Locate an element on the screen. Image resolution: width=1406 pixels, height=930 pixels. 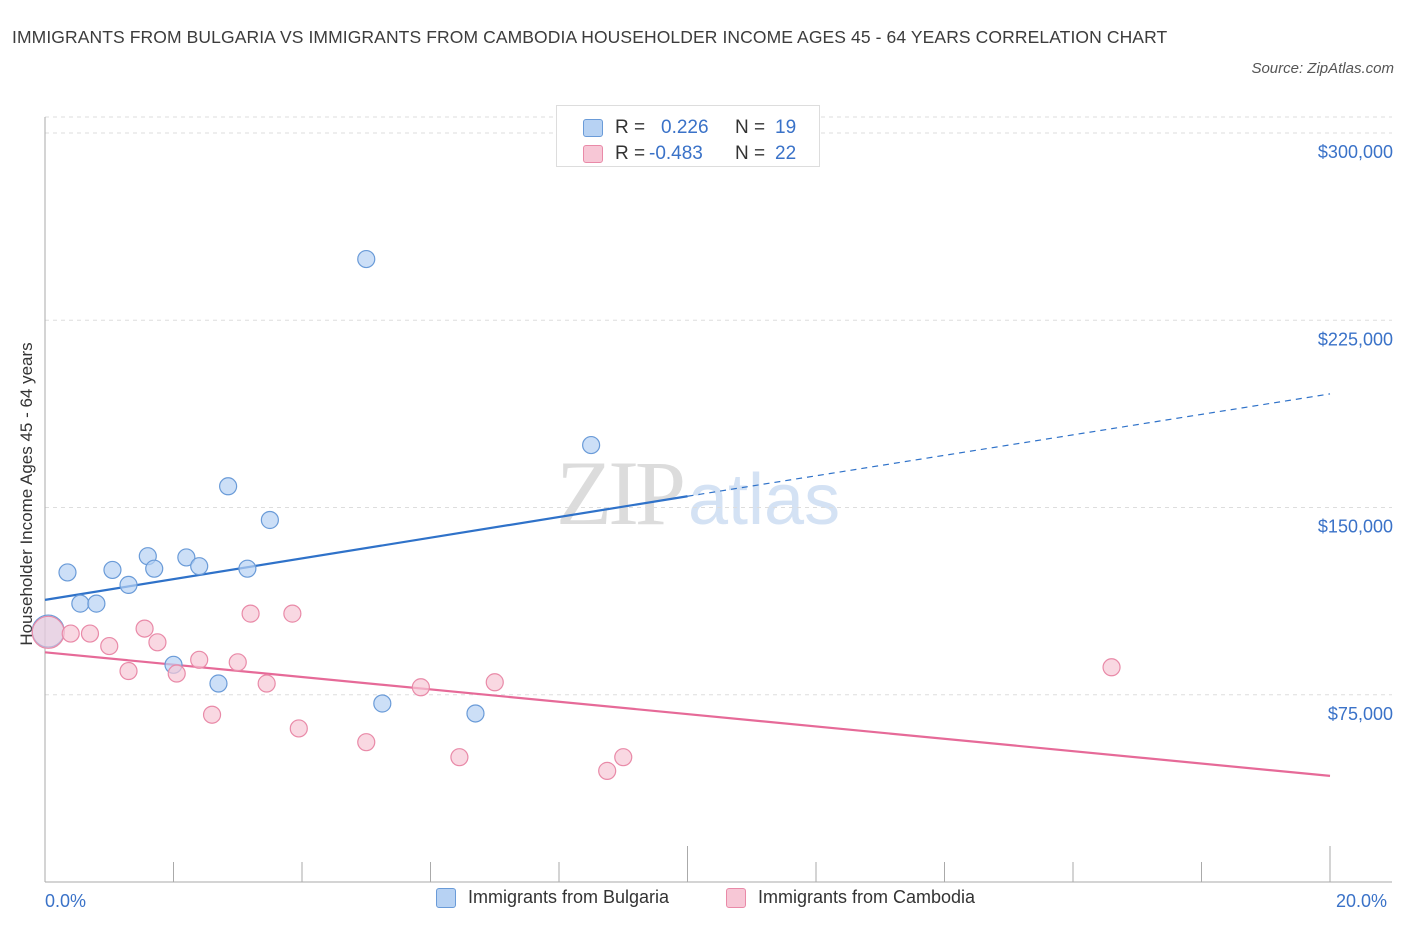
y-tick-label: $225,000 is located at coordinates (1355, 339).